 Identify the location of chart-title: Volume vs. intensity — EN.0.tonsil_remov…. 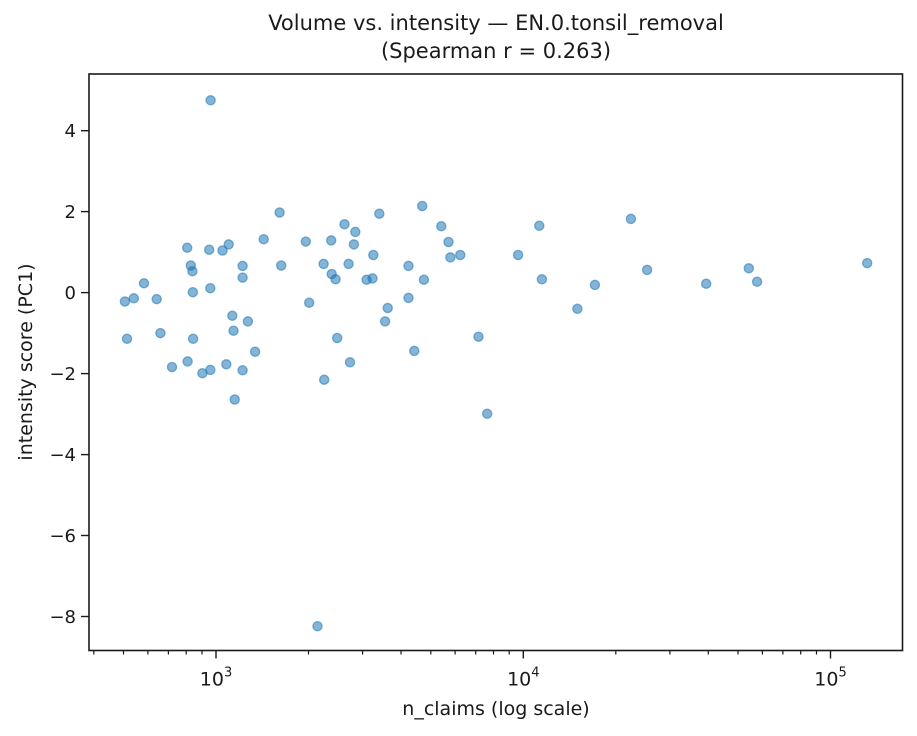
(496, 23).